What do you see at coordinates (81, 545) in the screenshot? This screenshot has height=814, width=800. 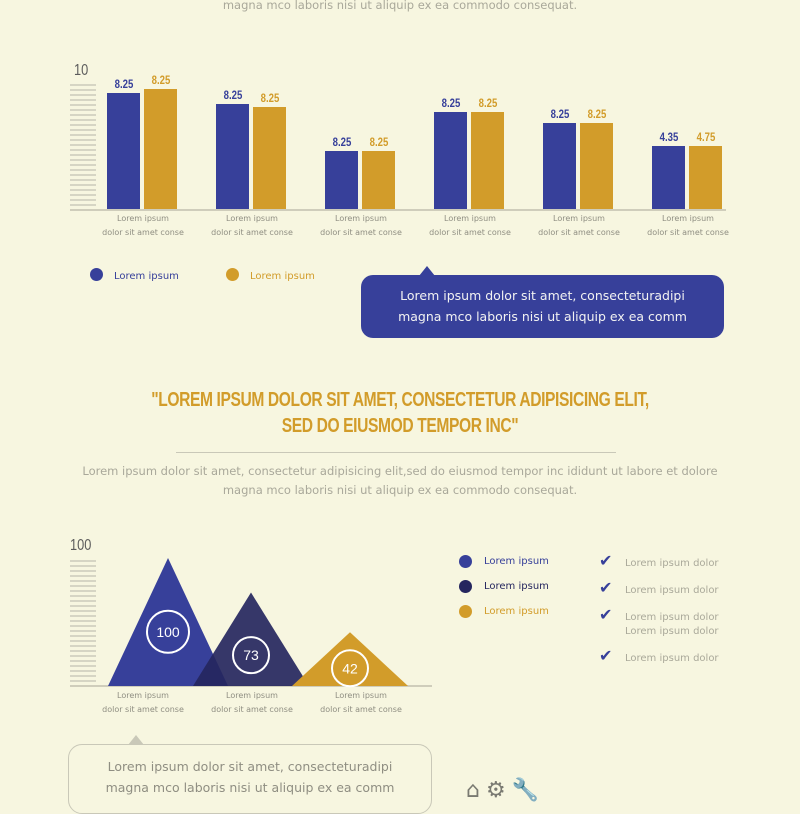 I see `y-axis-top-label: 100` at bounding box center [81, 545].